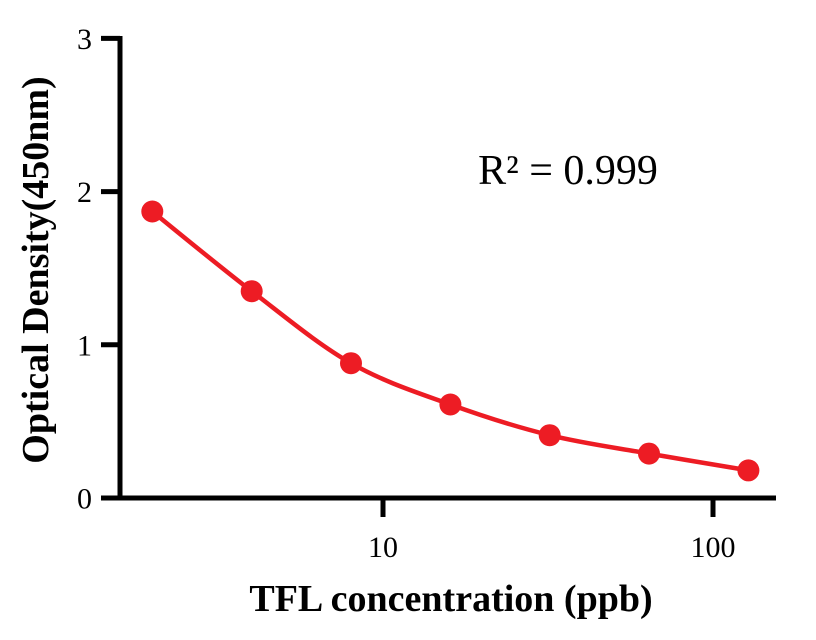  What do you see at coordinates (84, 499) in the screenshot?
I see `y-tick-label: 0` at bounding box center [84, 499].